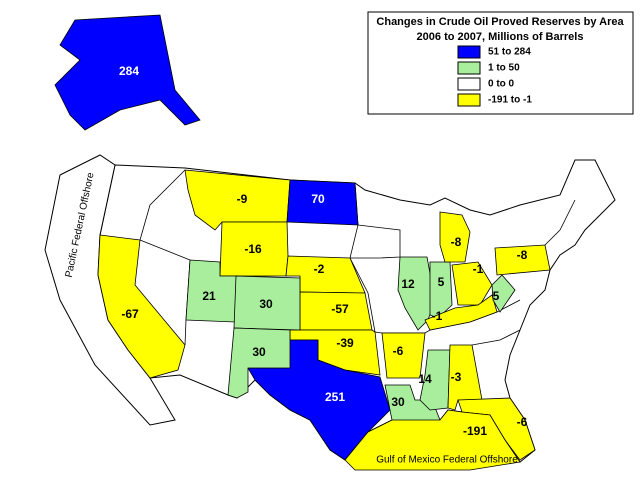 The width and height of the screenshot is (640, 494). What do you see at coordinates (425, 379) in the screenshot?
I see `region-value: 14` at bounding box center [425, 379].